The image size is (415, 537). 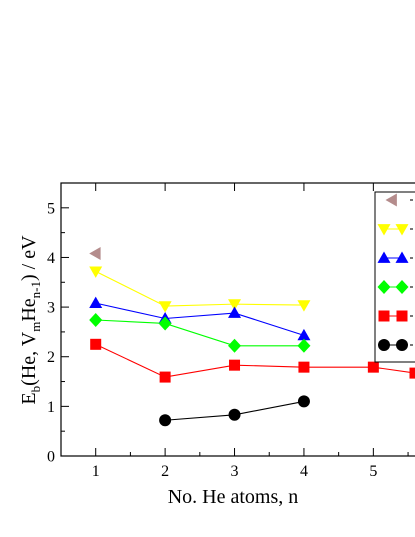 What do you see at coordinates (373, 471) in the screenshot?
I see `x-tick-label: 5` at bounding box center [373, 471].